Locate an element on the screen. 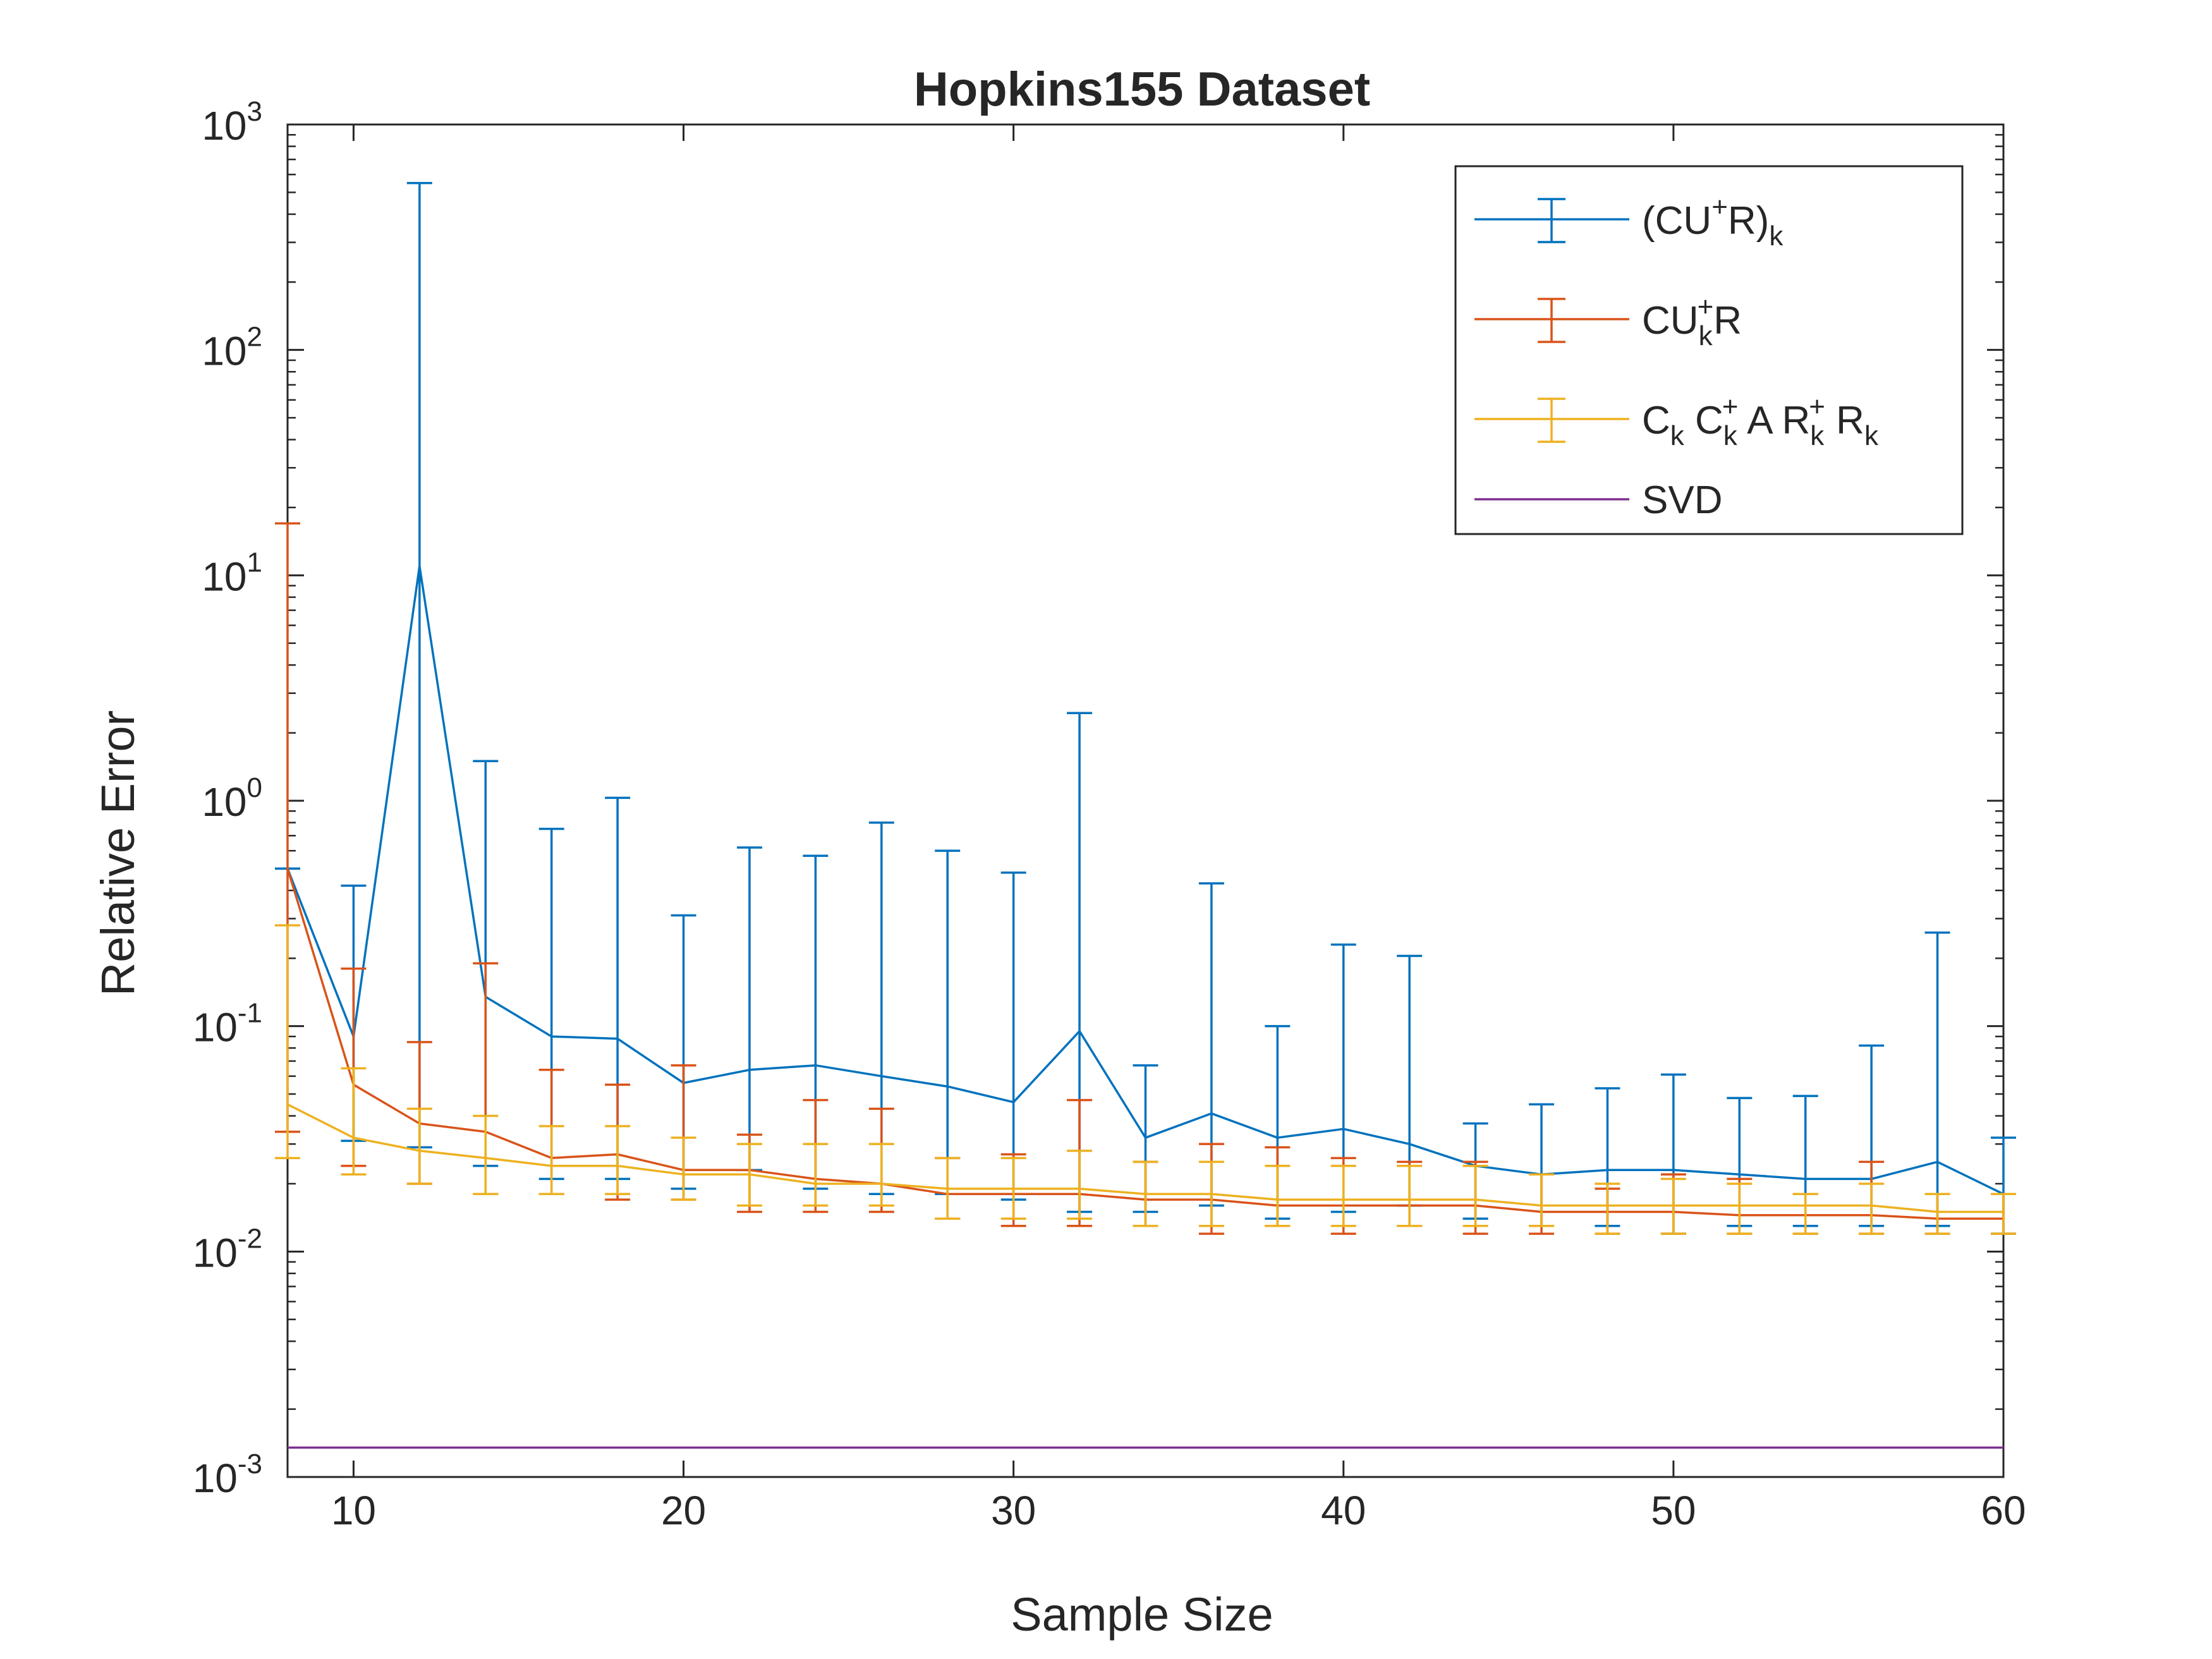  legend-label-4: SVD is located at coordinates (1682, 500).